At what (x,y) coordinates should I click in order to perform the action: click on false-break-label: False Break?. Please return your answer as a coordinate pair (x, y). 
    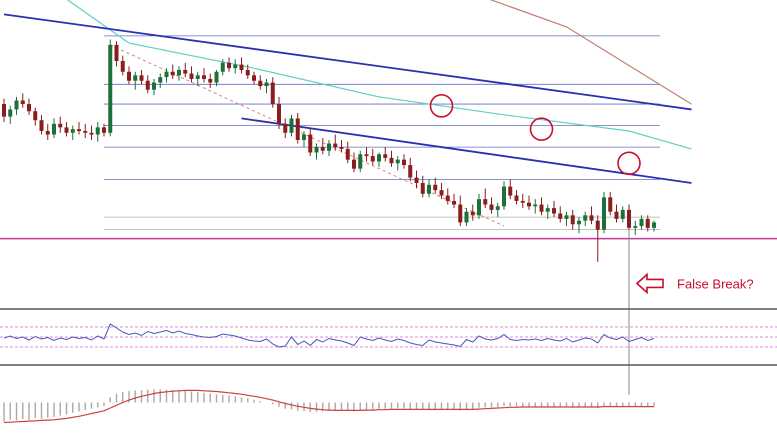
    Looking at the image, I should click on (715, 283).